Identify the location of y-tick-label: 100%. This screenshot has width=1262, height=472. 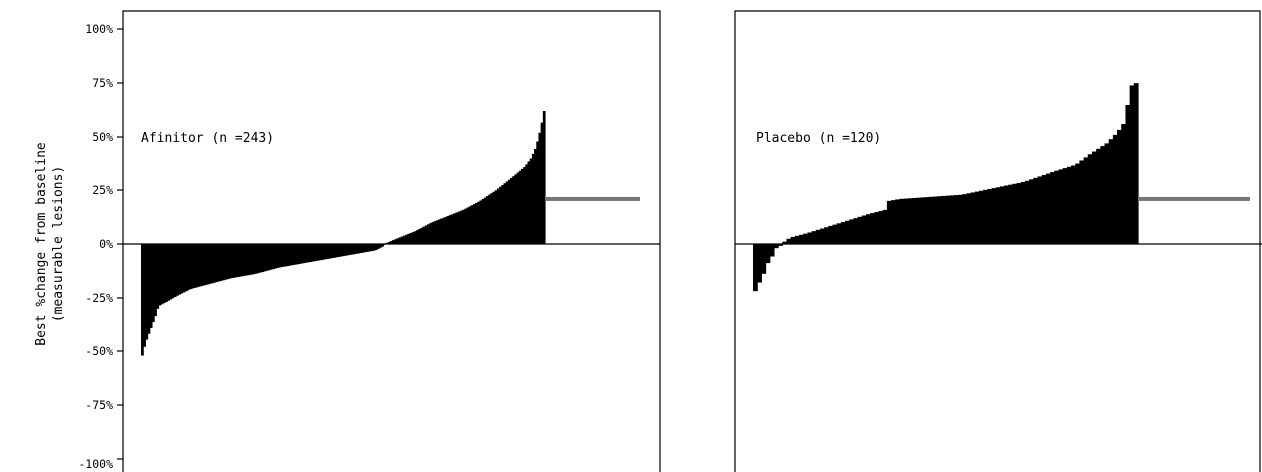
(99, 29).